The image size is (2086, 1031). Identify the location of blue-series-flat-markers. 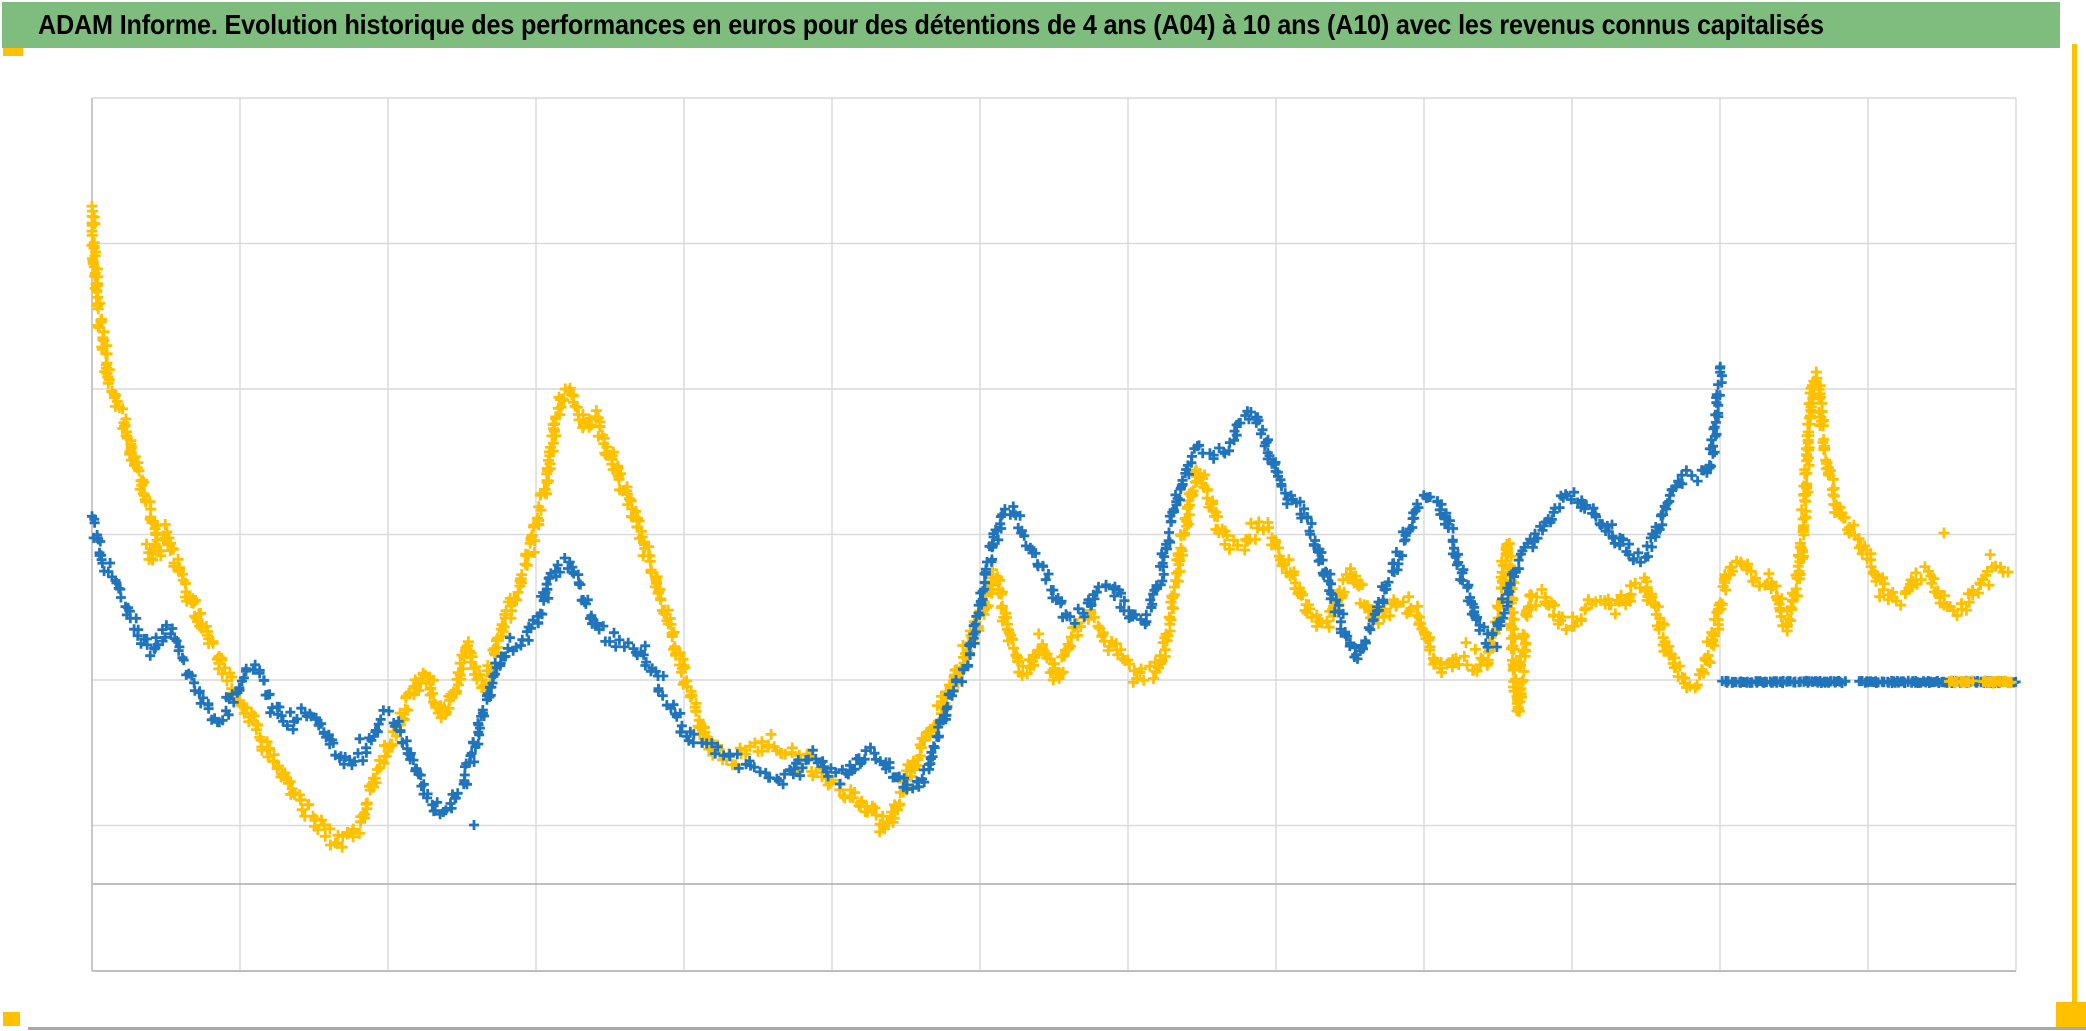
(1784, 682).